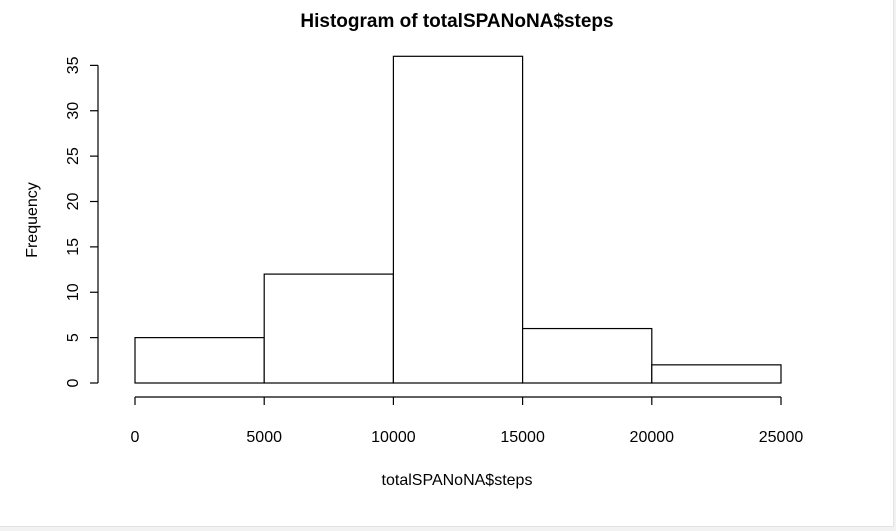 The image size is (896, 531). Describe the element at coordinates (264, 437) in the screenshot. I see `x-tick-label: 5000` at that location.